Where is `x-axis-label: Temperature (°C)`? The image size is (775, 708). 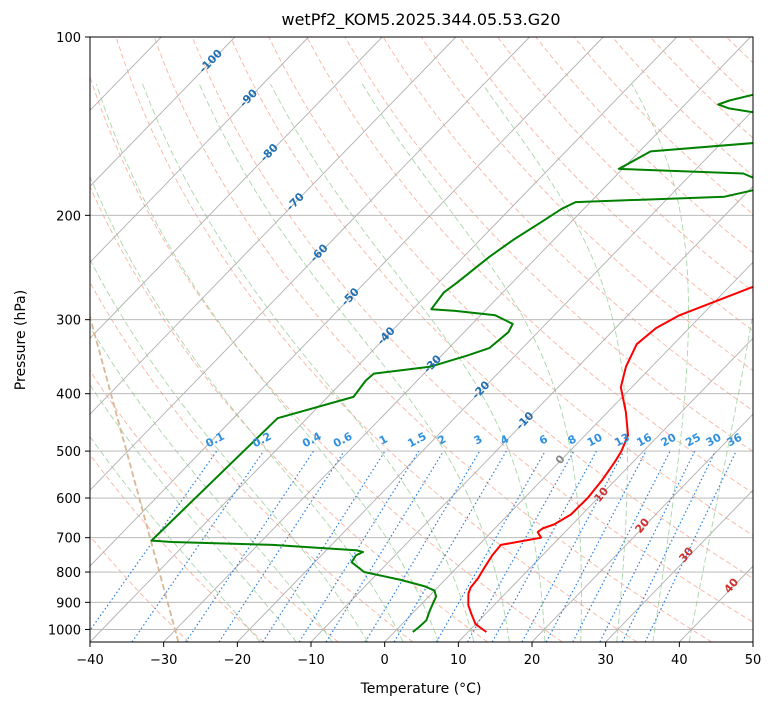
x-axis-label: Temperature (°C) is located at coordinates (421, 689).